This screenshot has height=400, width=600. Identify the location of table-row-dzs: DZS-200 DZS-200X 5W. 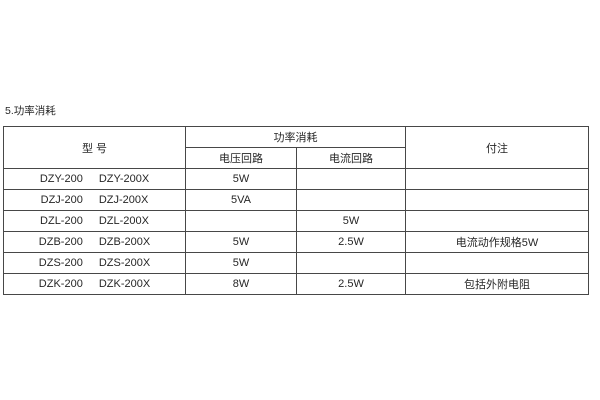
(296, 263).